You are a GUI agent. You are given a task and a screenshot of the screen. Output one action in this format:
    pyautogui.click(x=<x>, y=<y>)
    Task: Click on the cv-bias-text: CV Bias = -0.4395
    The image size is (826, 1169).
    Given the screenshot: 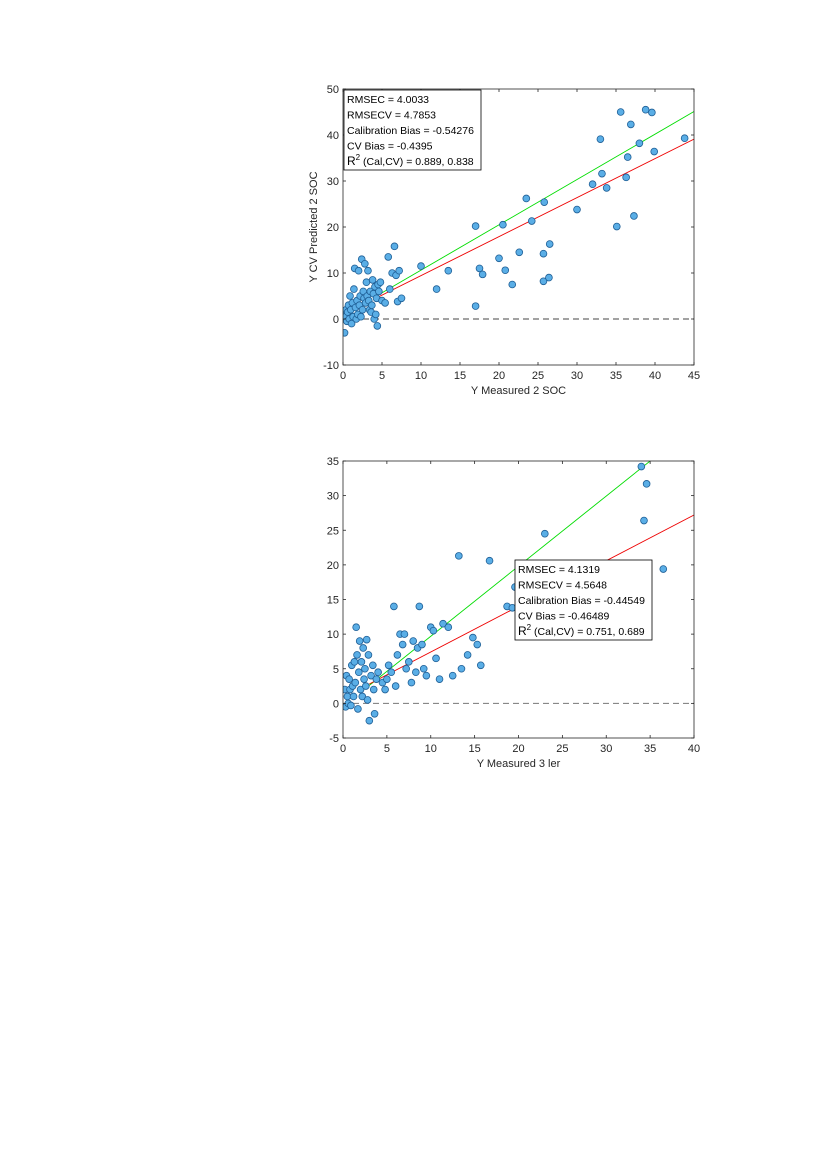 What is the action you would take?
    pyautogui.click(x=390, y=147)
    